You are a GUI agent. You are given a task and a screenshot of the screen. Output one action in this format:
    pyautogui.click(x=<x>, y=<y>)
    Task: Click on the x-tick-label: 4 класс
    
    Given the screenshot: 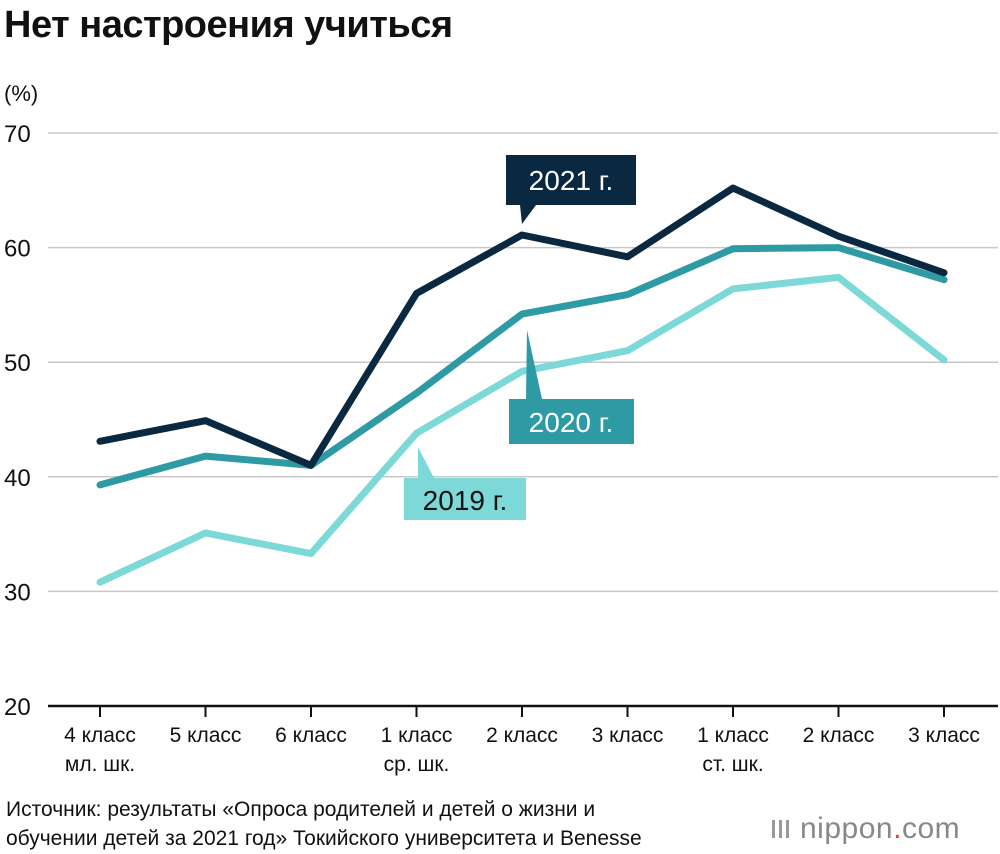 What is the action you would take?
    pyautogui.click(x=100, y=735)
    